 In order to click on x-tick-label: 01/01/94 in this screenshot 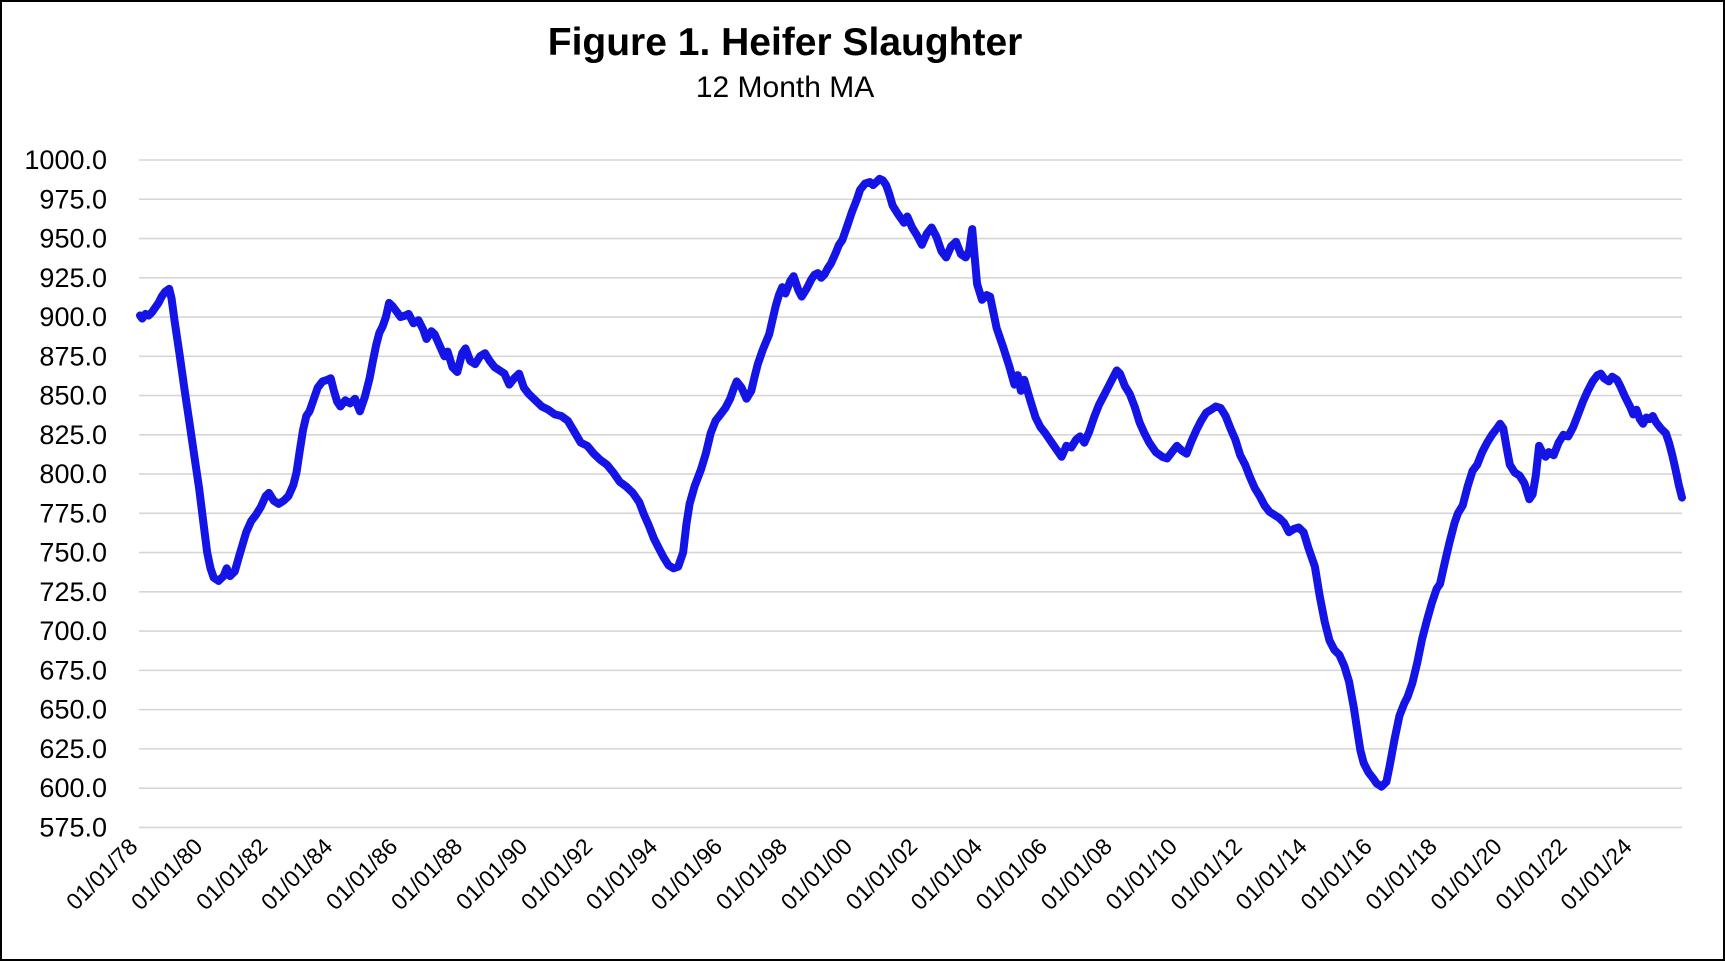, I will do `click(622, 874)`.